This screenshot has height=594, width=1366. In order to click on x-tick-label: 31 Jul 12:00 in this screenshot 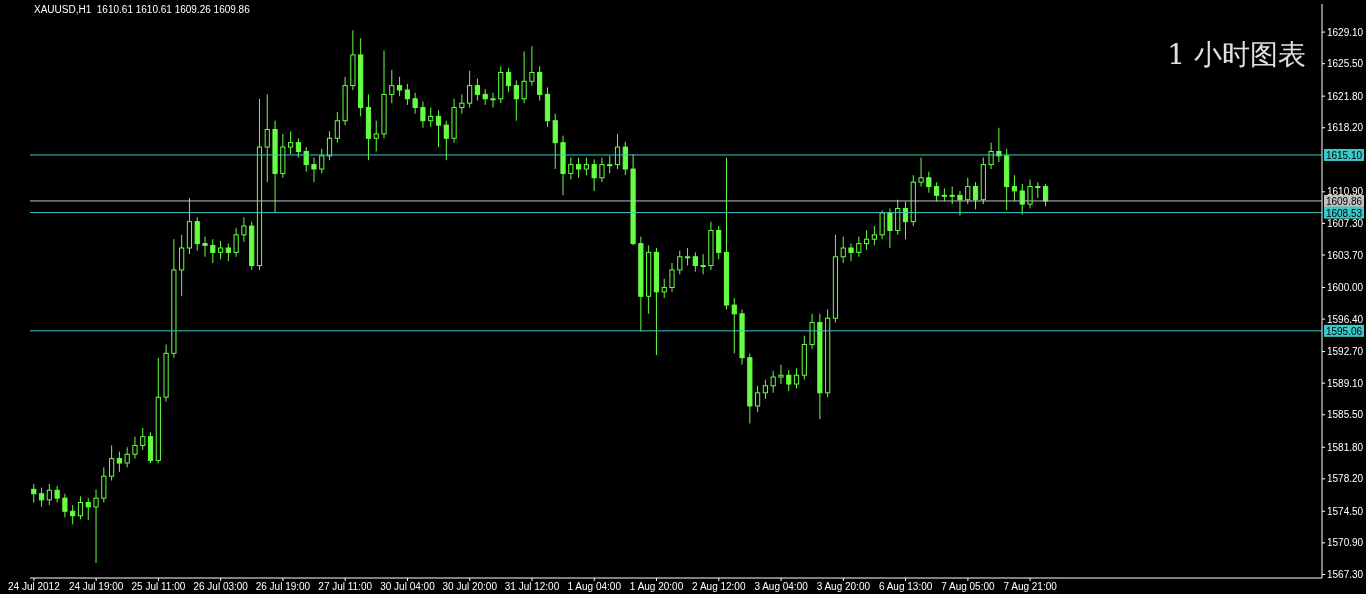, I will do `click(532, 587)`.